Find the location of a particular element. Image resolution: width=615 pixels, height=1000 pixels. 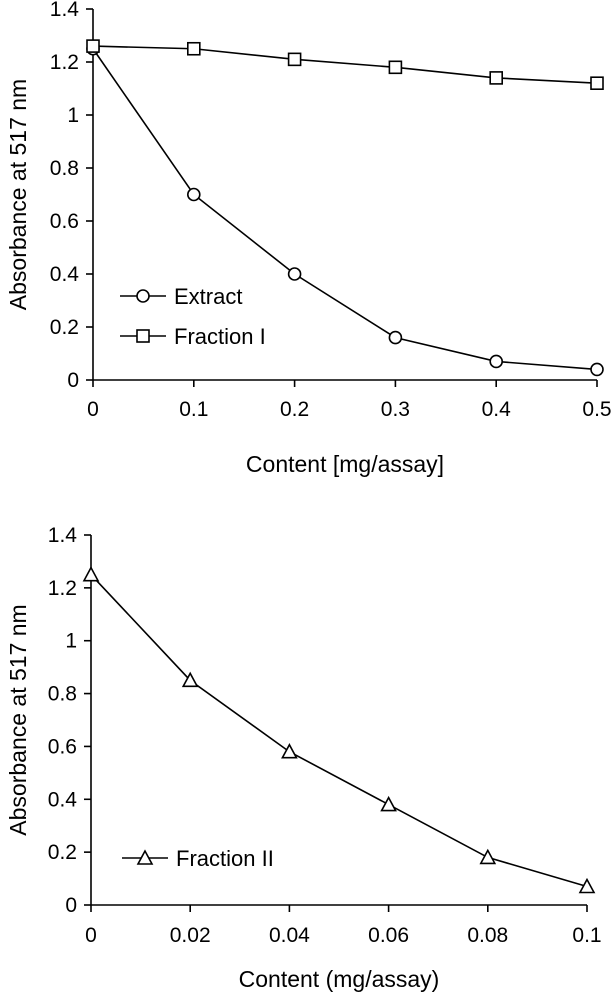

x-tick-label: 0.5 is located at coordinates (596, 409).